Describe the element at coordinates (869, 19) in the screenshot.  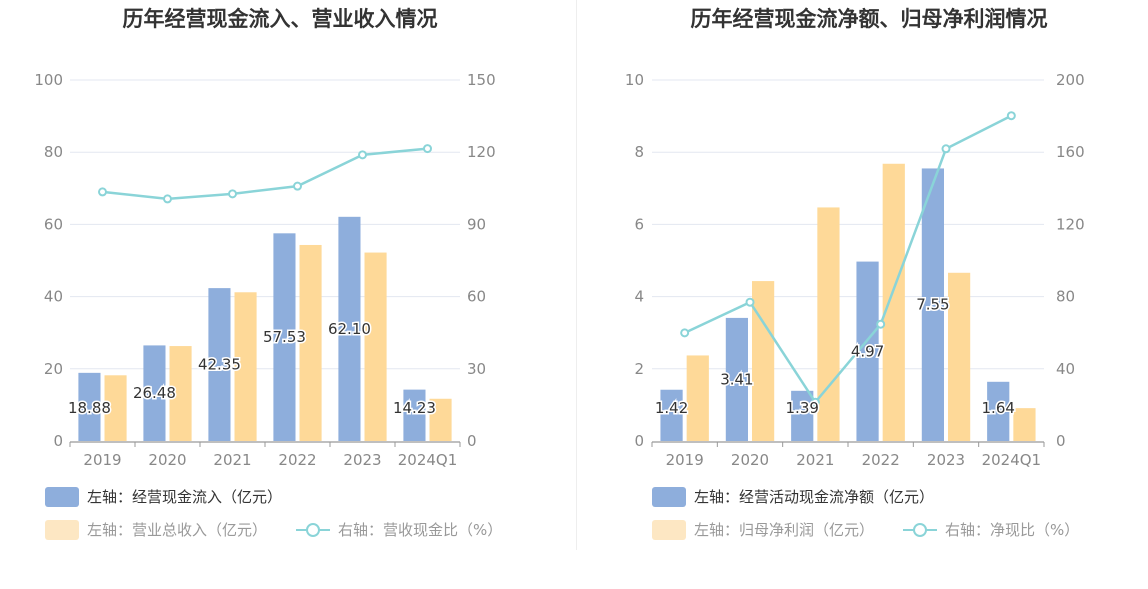
I see `chart-title: 历年经营现金流净额、归母净利润情况` at that location.